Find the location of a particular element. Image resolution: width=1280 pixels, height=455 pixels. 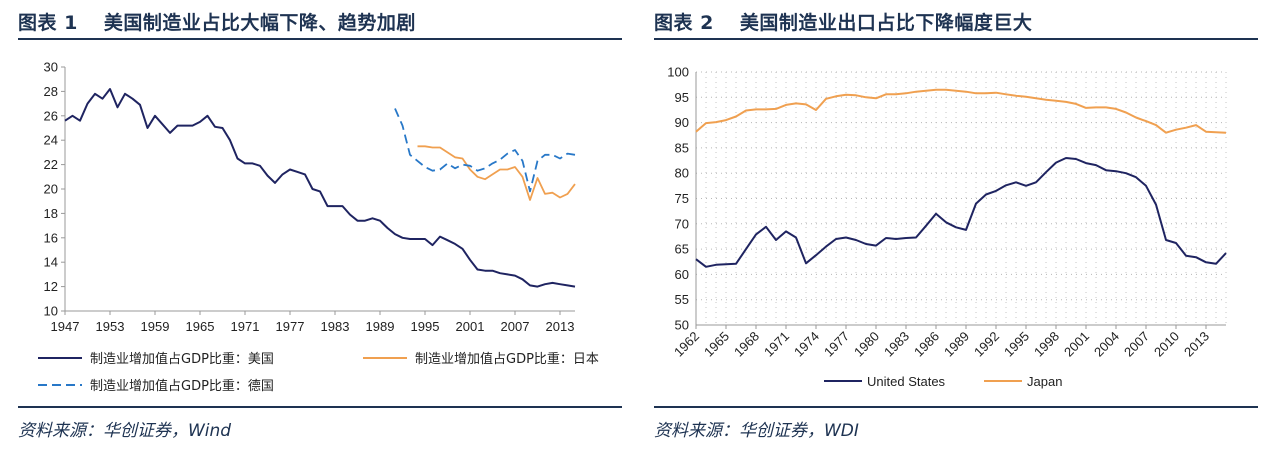

x-tick-label: 1959 is located at coordinates (155, 326).